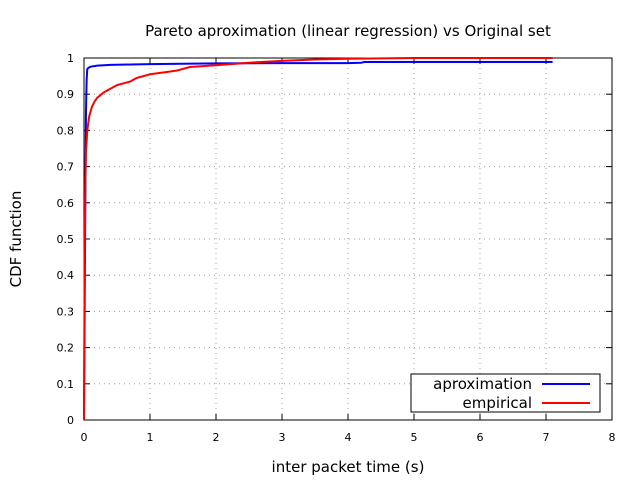 The height and width of the screenshot is (480, 640). I want to click on y-tick-label: 0.2, so click(66, 348).